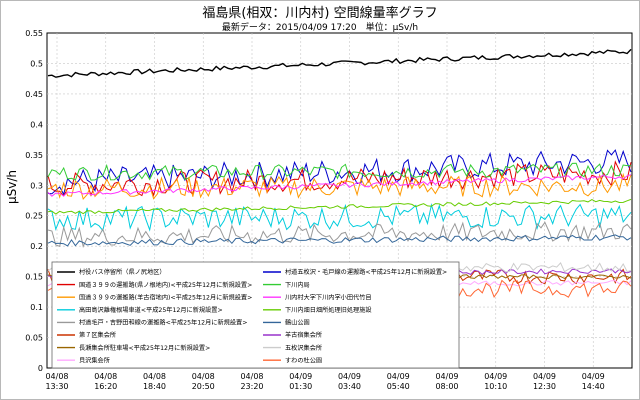  Describe the element at coordinates (36, 185) in the screenshot. I see `y-tick-label: 0.3` at that location.